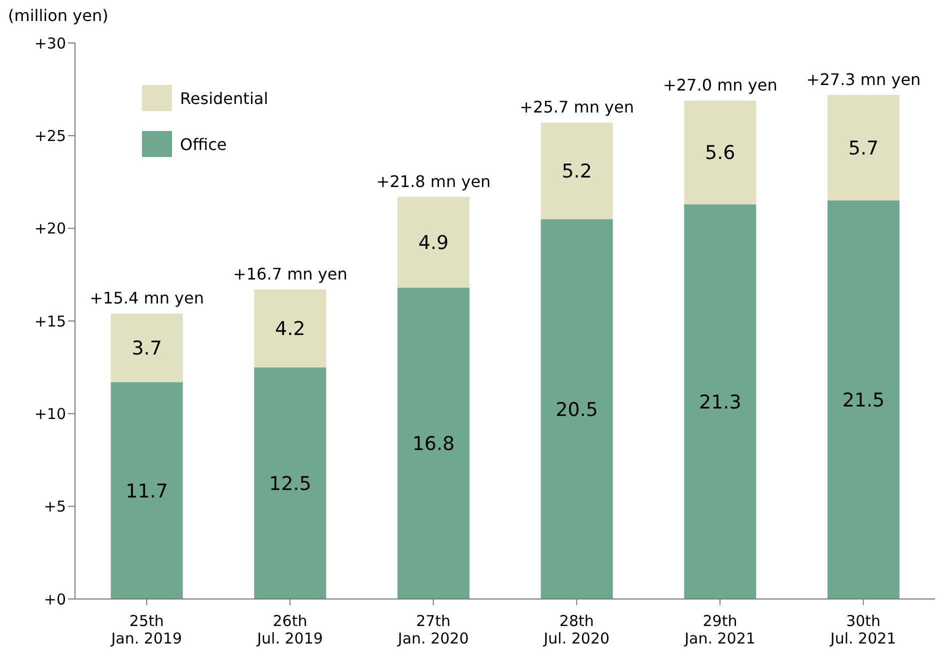 This screenshot has width=940, height=655. I want to click on data-label: 12.5, so click(290, 483).